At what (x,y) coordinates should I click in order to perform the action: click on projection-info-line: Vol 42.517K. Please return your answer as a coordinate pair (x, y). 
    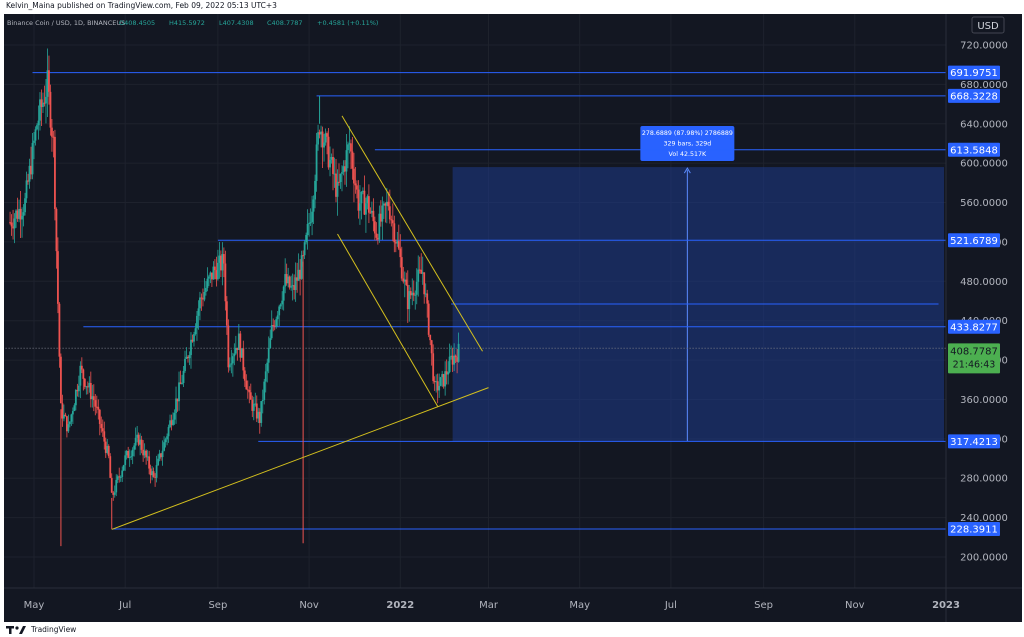
    Looking at the image, I should click on (688, 154).